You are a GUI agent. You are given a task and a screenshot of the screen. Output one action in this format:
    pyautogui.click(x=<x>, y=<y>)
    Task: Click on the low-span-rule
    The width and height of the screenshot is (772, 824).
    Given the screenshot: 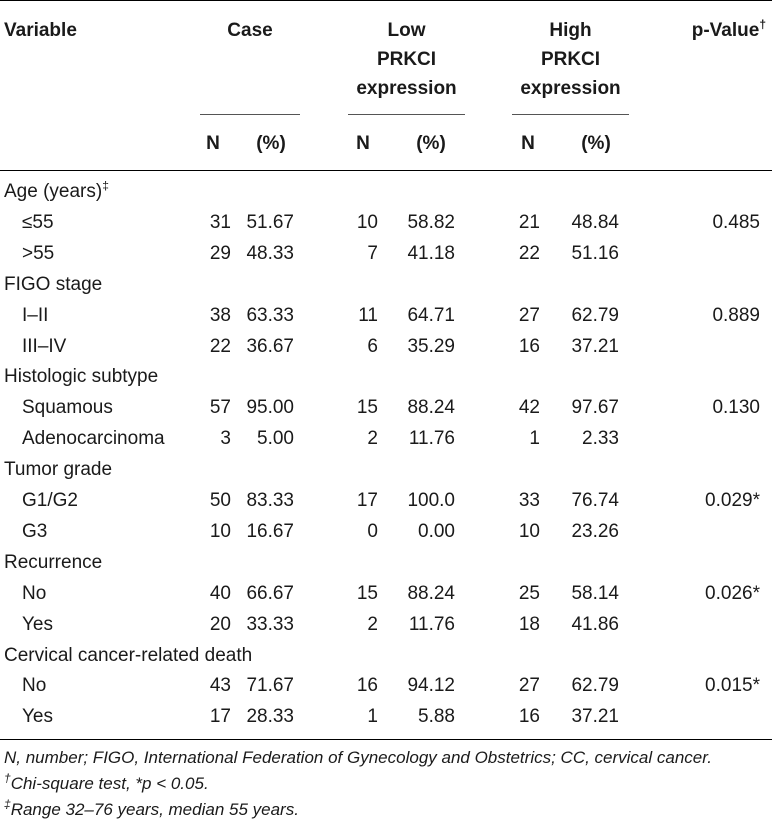 What is the action you would take?
    pyautogui.click(x=406, y=114)
    